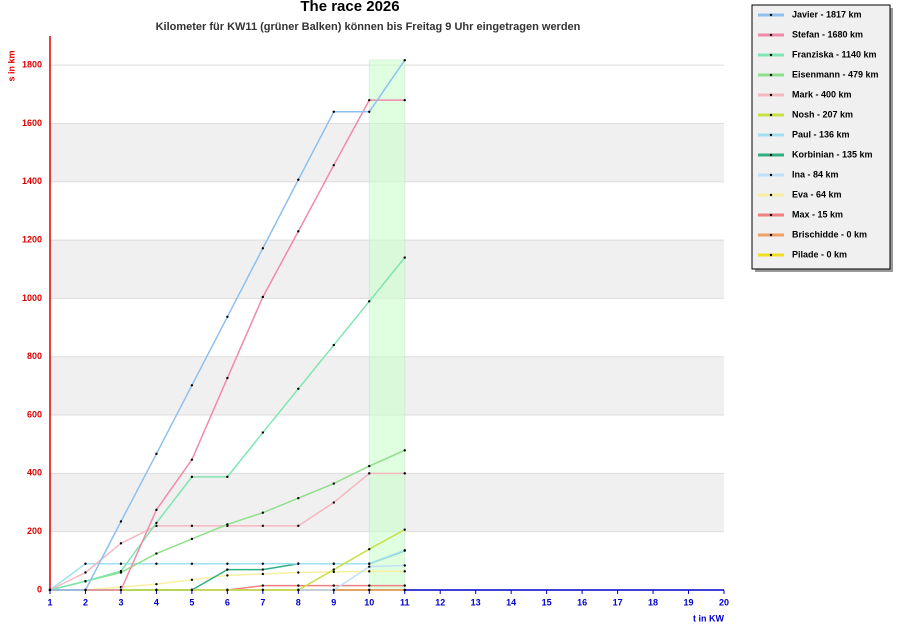 This screenshot has width=900, height=630. I want to click on y-tick-label: 400, so click(34, 473).